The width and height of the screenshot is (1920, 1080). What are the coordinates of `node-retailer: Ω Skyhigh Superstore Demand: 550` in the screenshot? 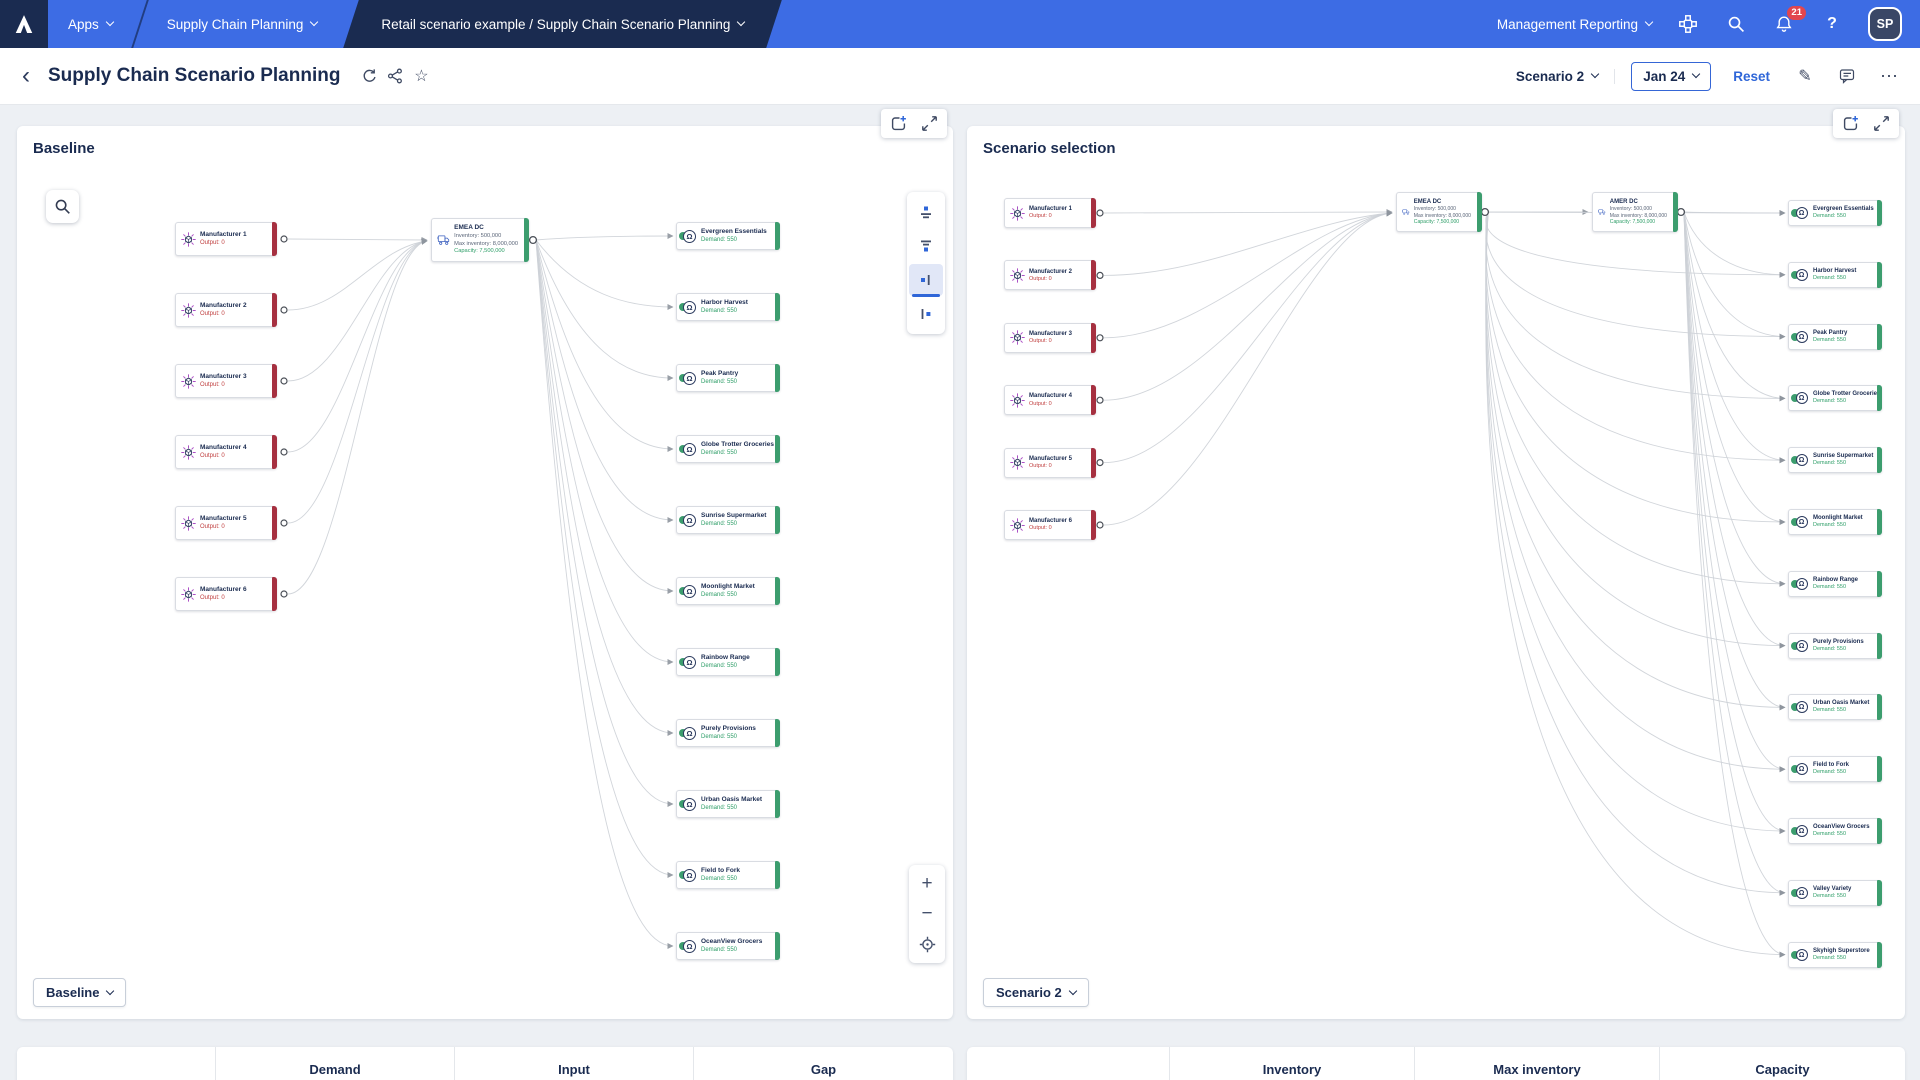 It's located at (1835, 955).